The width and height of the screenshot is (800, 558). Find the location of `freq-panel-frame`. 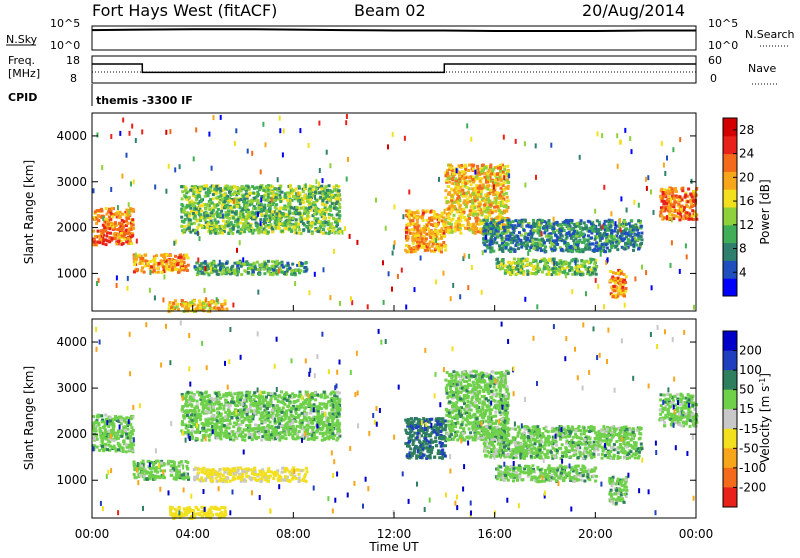

freq-panel-frame is located at coordinates (394, 69).